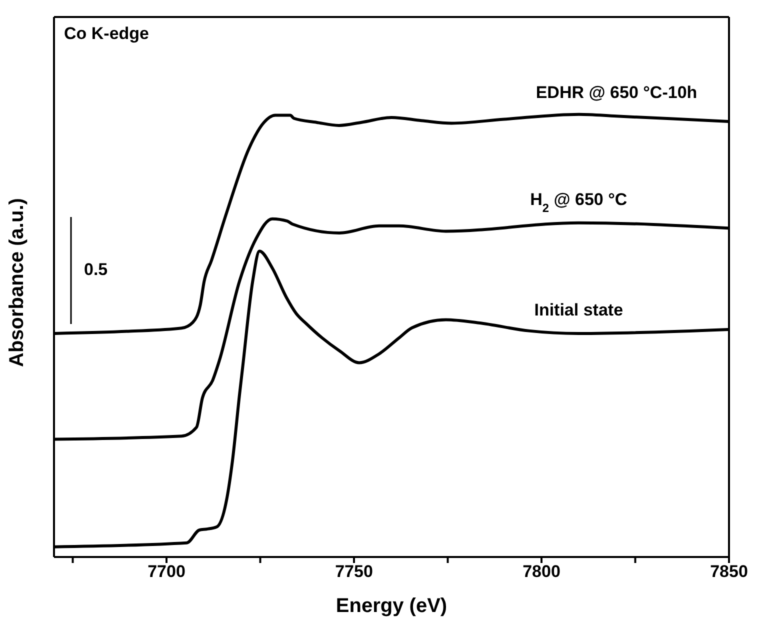 The height and width of the screenshot is (628, 758). What do you see at coordinates (167, 572) in the screenshot?
I see `x-tick-label: 7700` at bounding box center [167, 572].